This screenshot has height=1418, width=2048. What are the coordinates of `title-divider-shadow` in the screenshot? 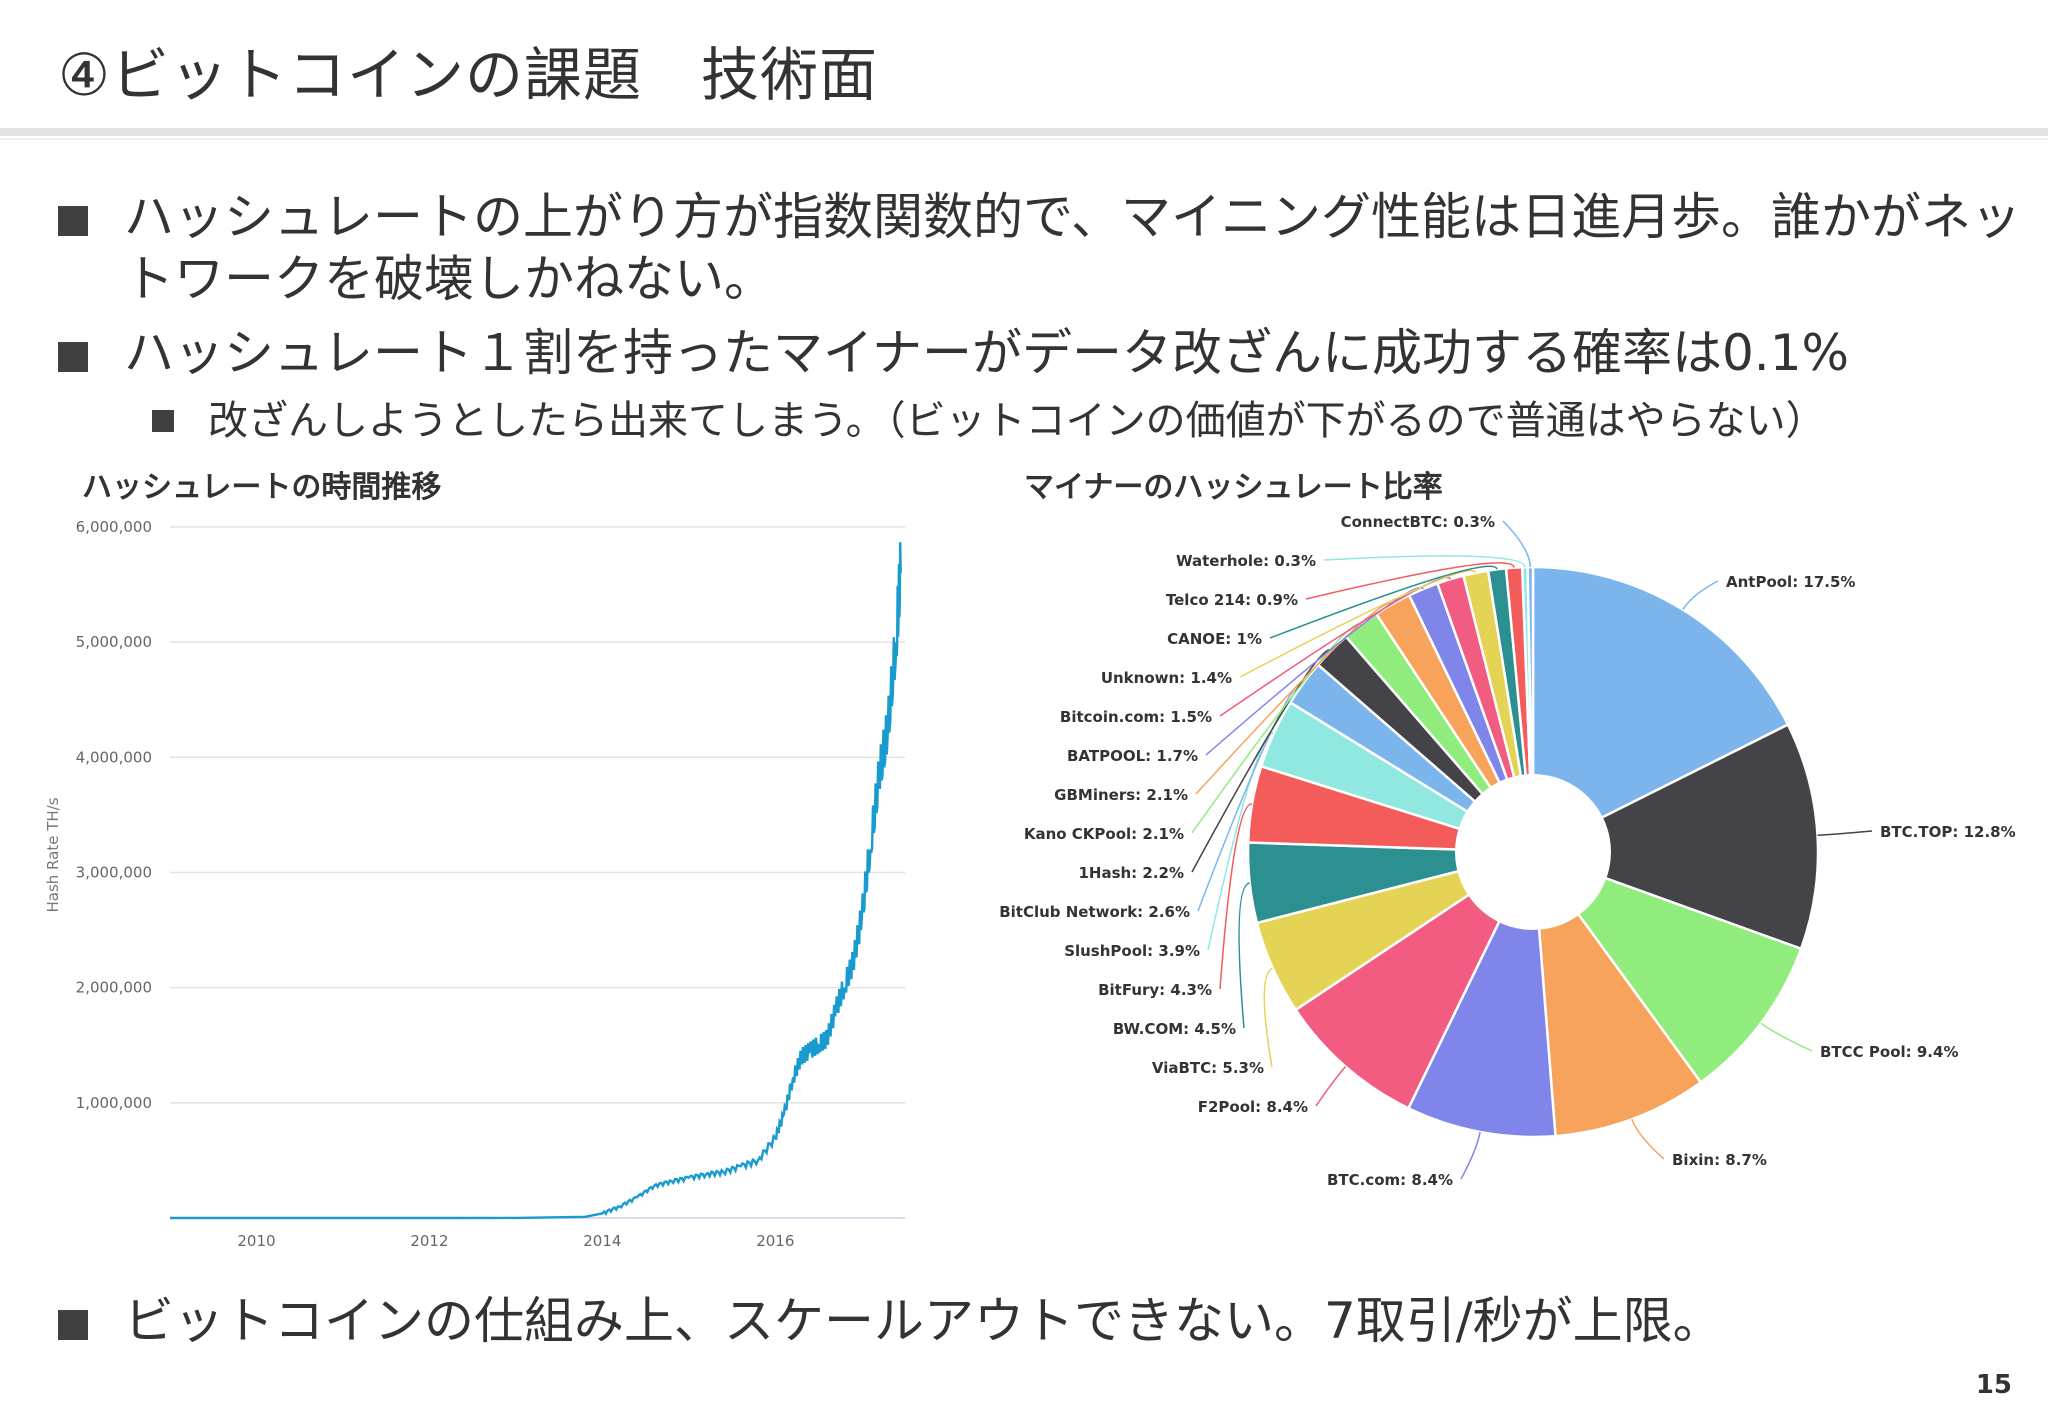 It's located at (1024, 139).